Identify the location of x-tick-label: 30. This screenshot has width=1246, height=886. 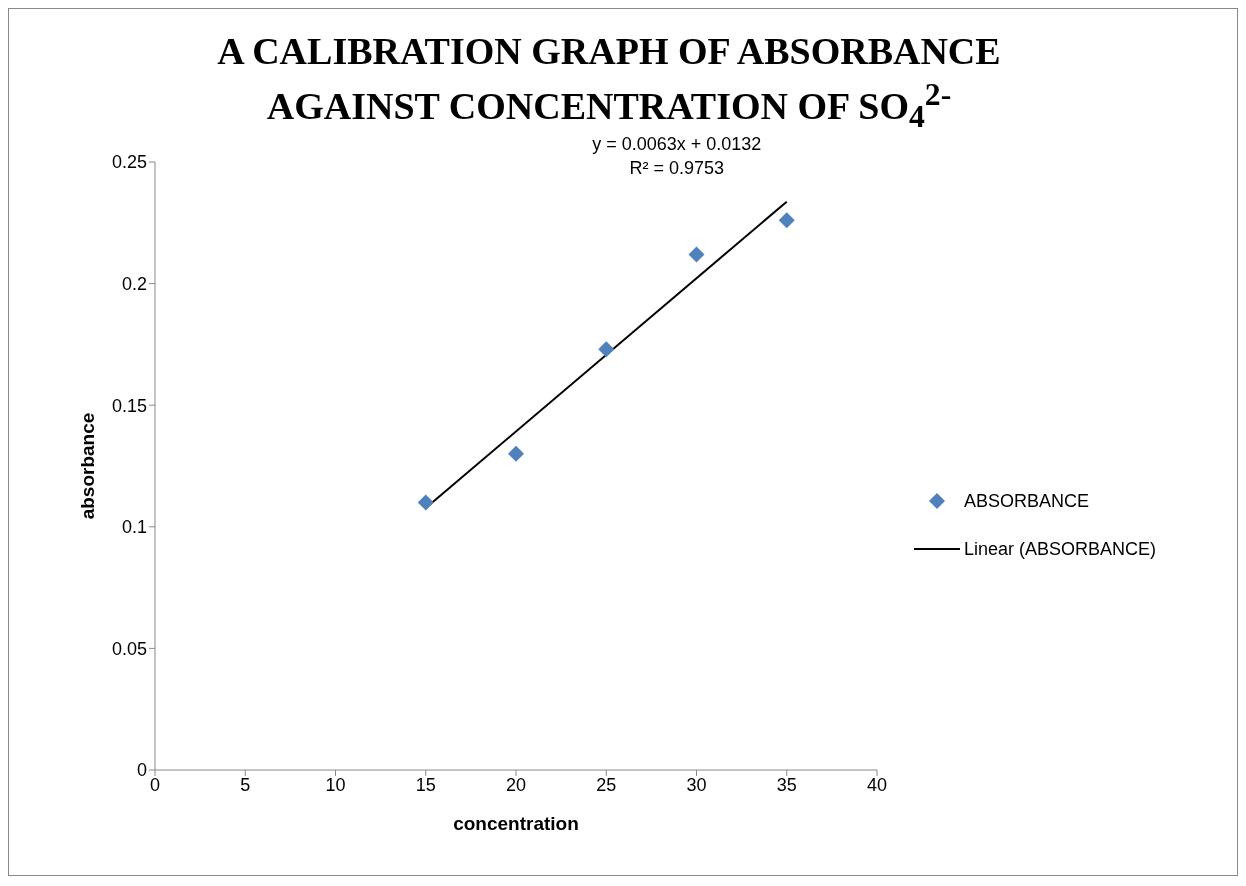
(696, 784).